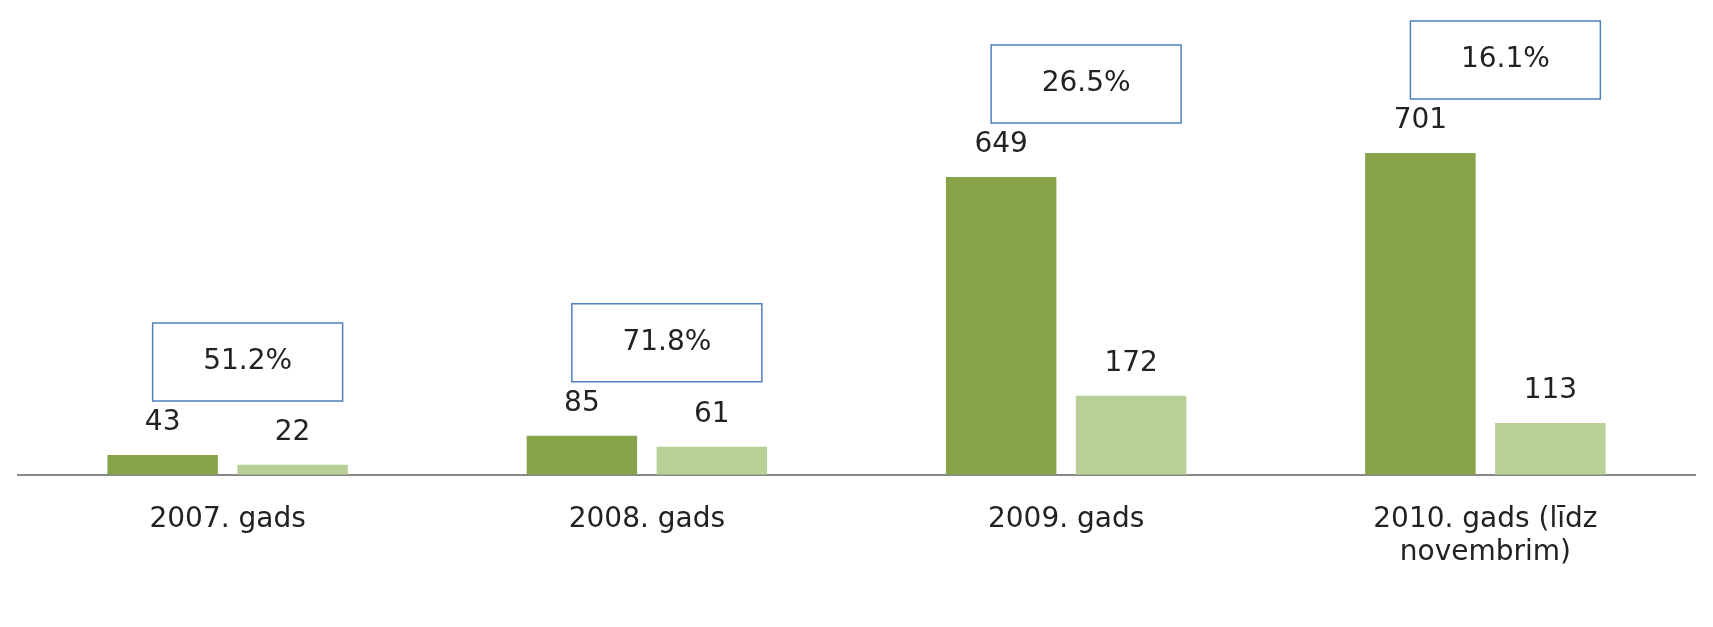  I want to click on data-label: 43, so click(162, 421).